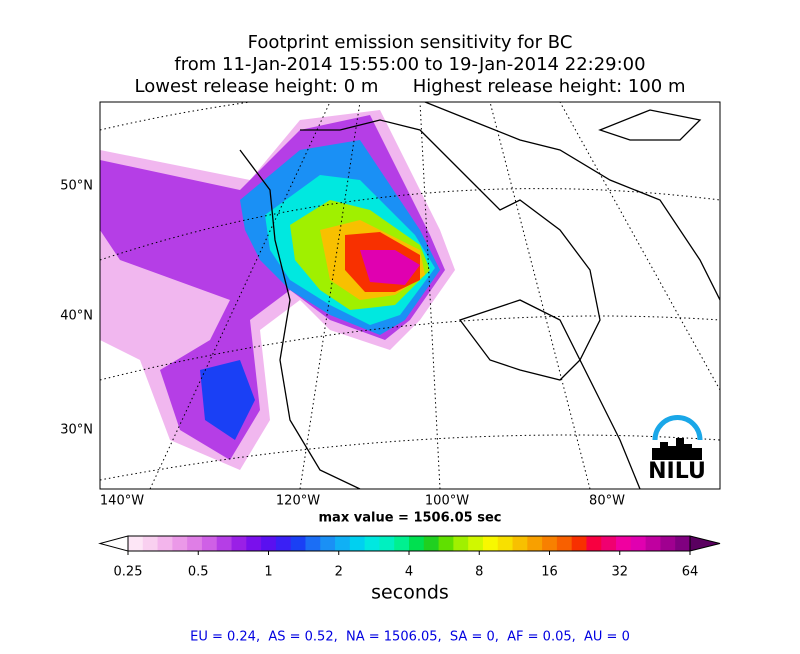 This screenshot has width=800, height=654. What do you see at coordinates (549, 572) in the screenshot?
I see `colorbar-tick-label: 16` at bounding box center [549, 572].